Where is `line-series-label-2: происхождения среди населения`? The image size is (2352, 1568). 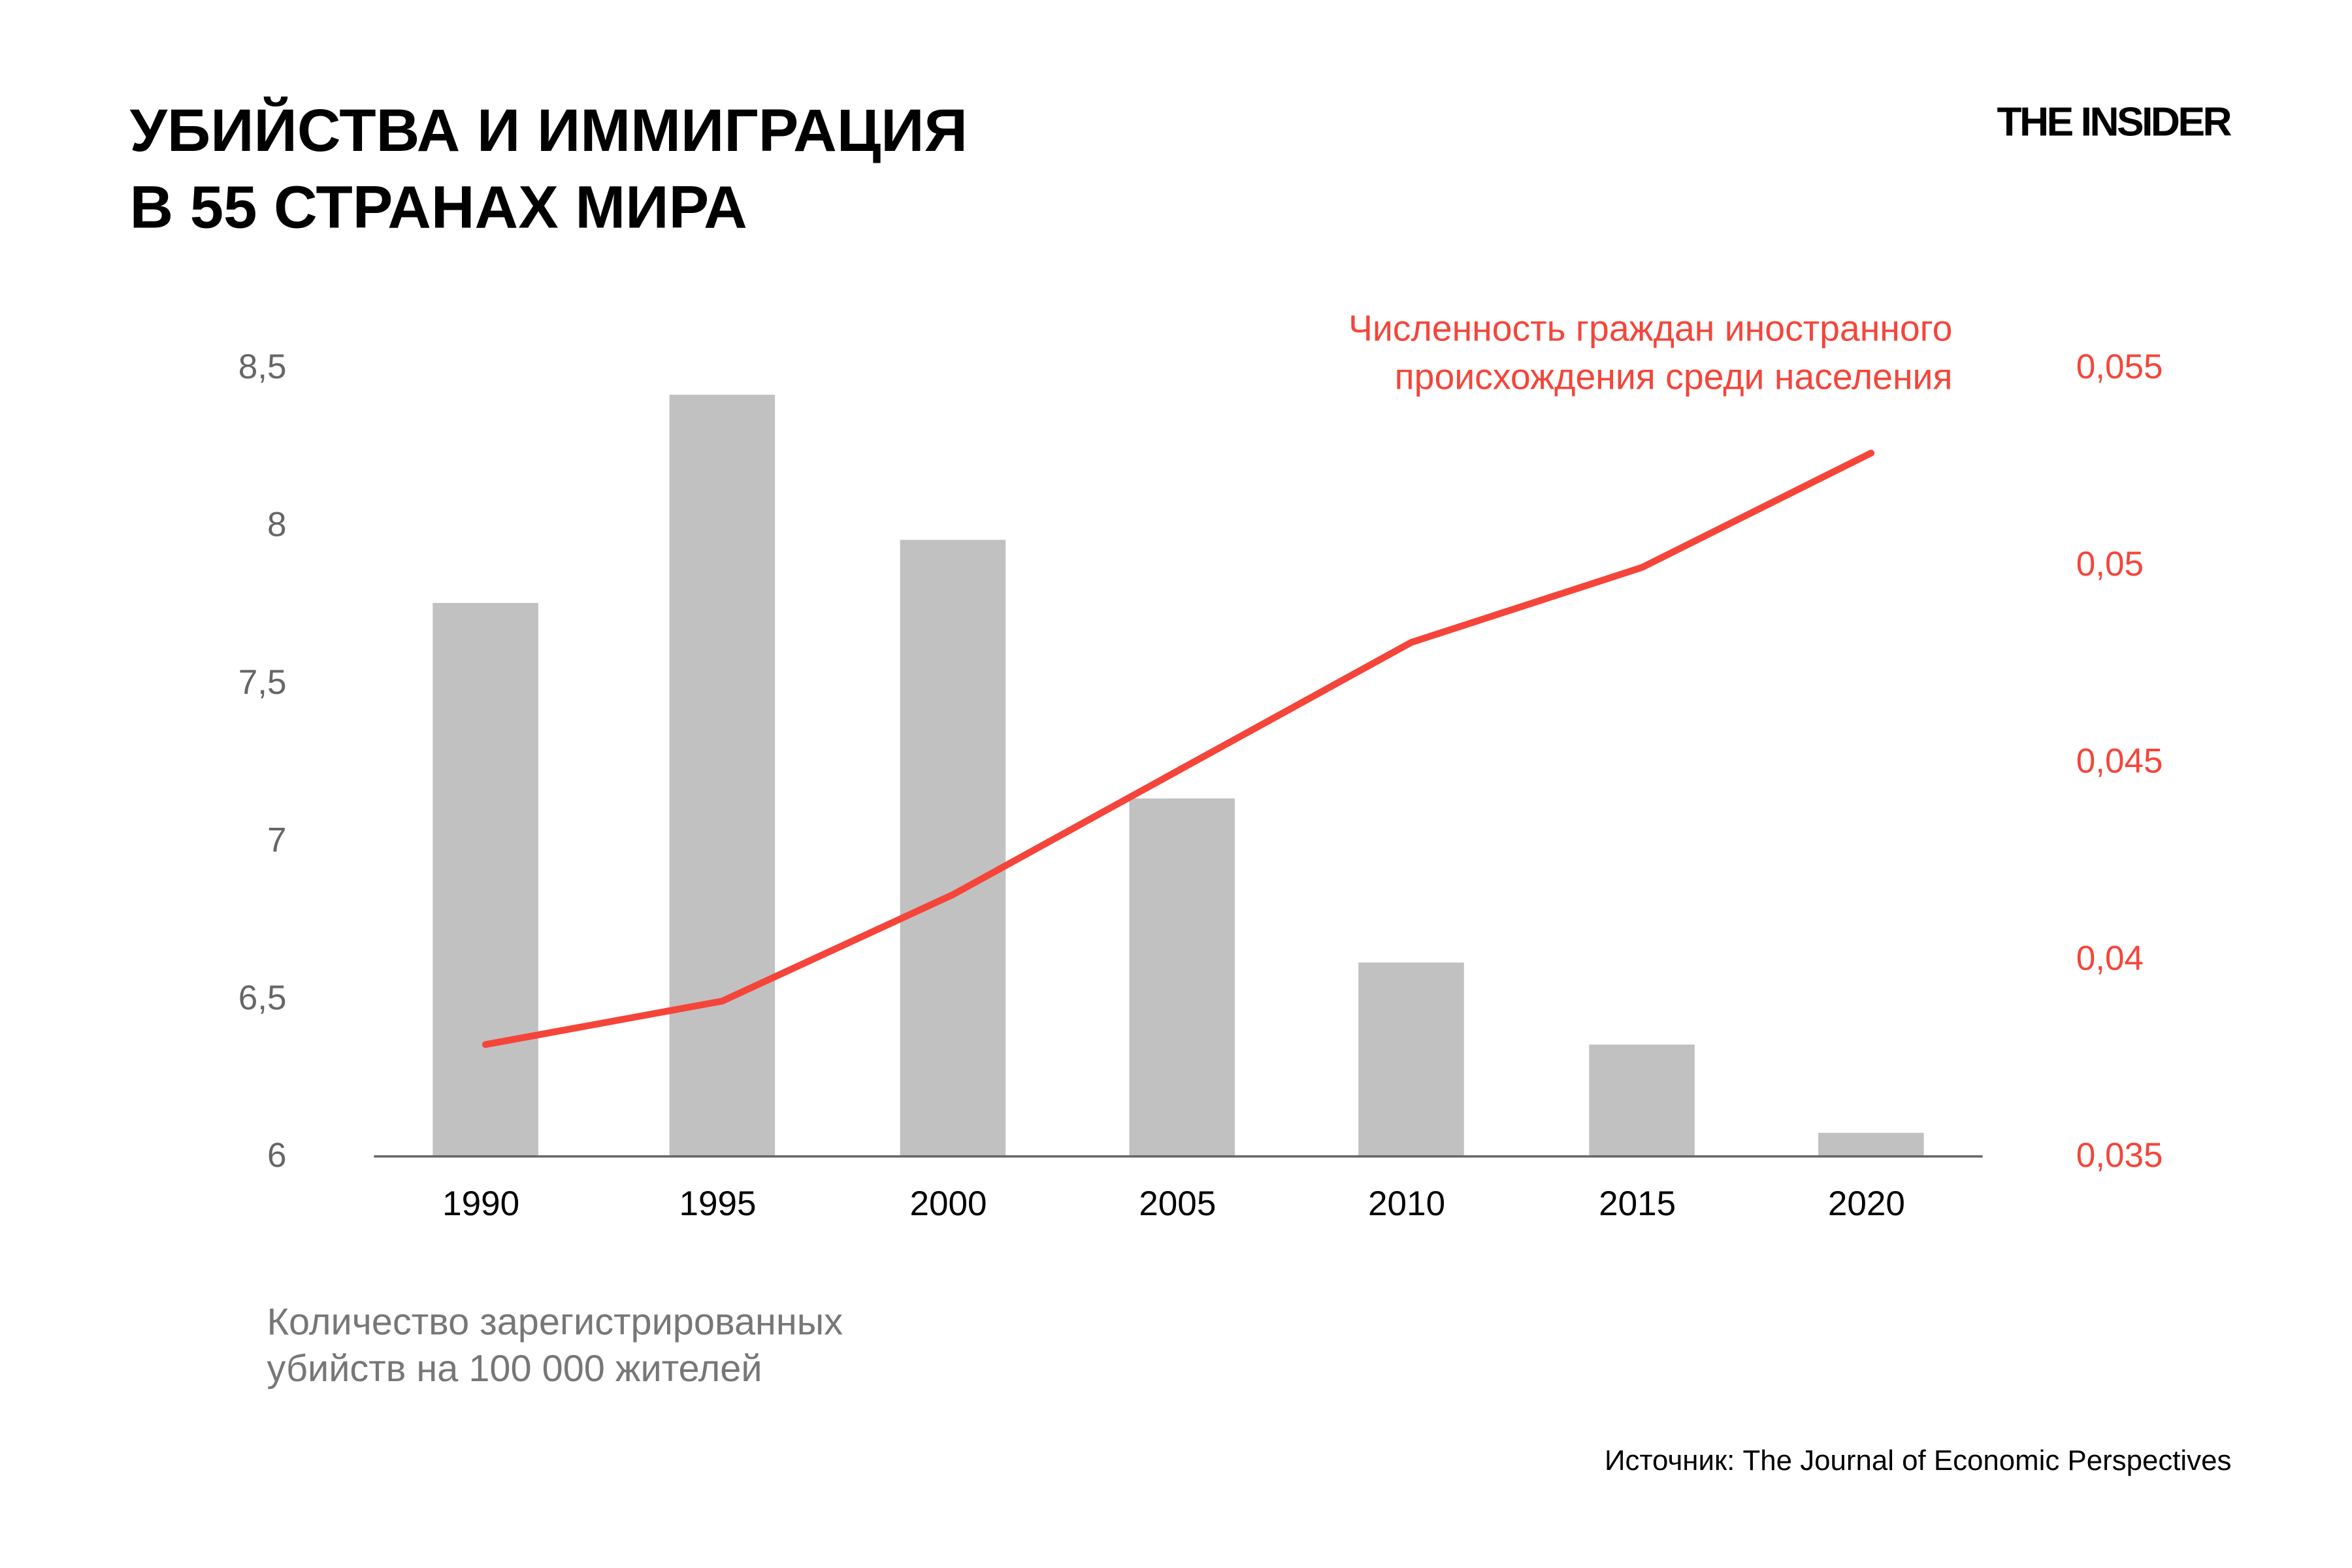 line-series-label-2: происхождения среди населения is located at coordinates (1674, 376).